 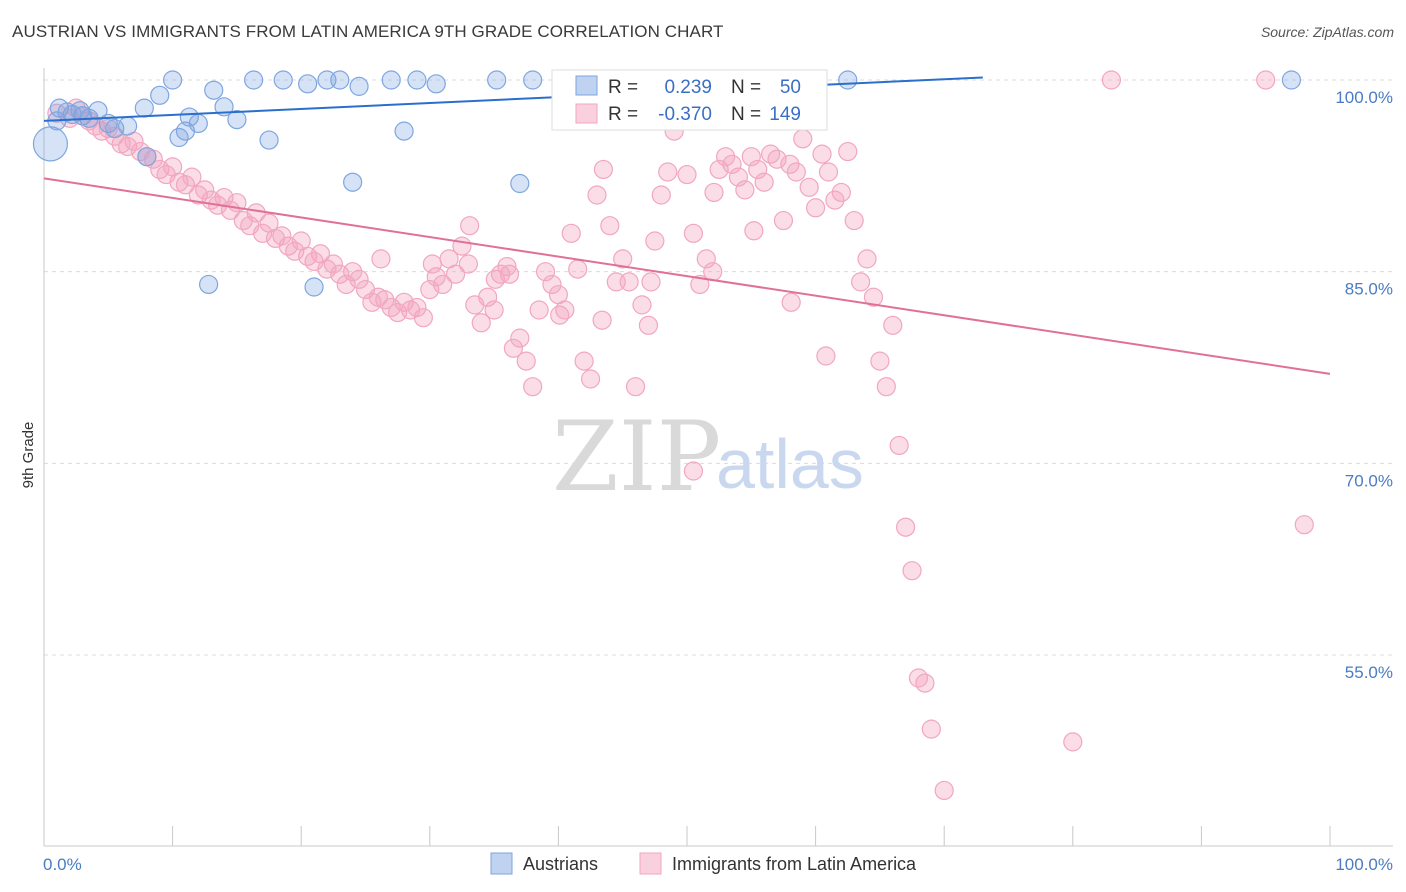 What do you see at coordinates (1364, 97) in the screenshot?
I see `y-tick-label-0: 100.0%` at bounding box center [1364, 97].